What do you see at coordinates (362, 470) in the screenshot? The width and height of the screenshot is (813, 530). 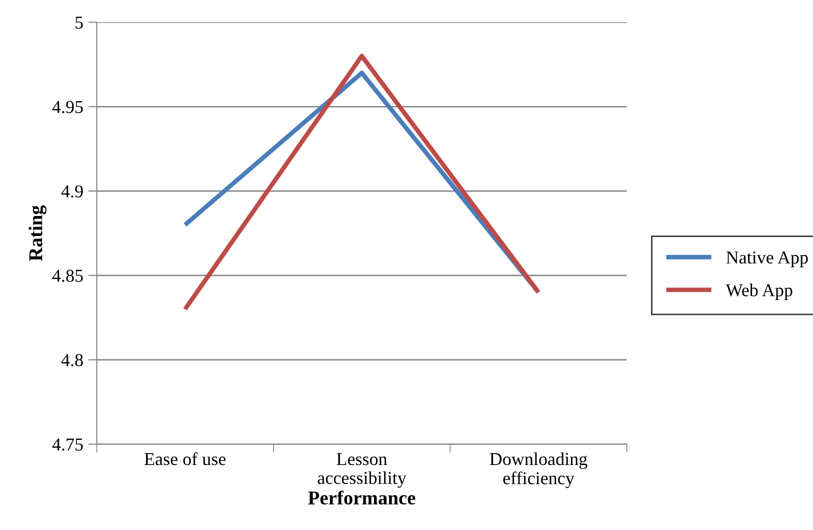 I see `x-tick-label: Lesson accessibility` at bounding box center [362, 470].